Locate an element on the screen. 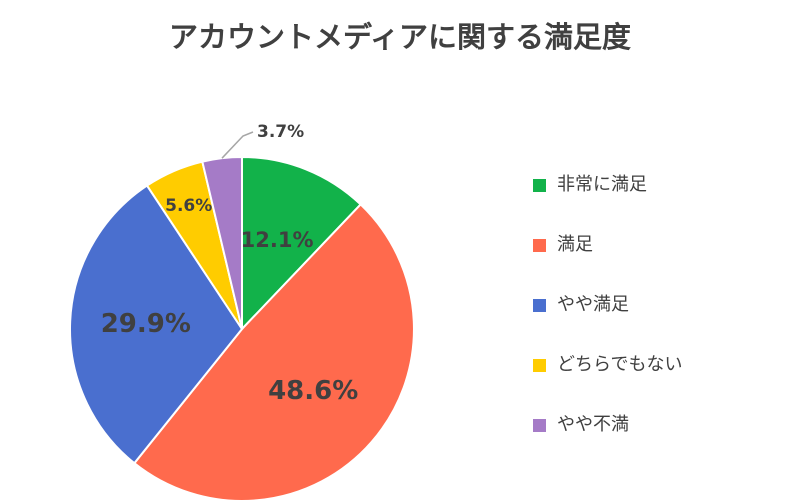 The image size is (800, 502). legend-label: 非常に満足 is located at coordinates (602, 184).